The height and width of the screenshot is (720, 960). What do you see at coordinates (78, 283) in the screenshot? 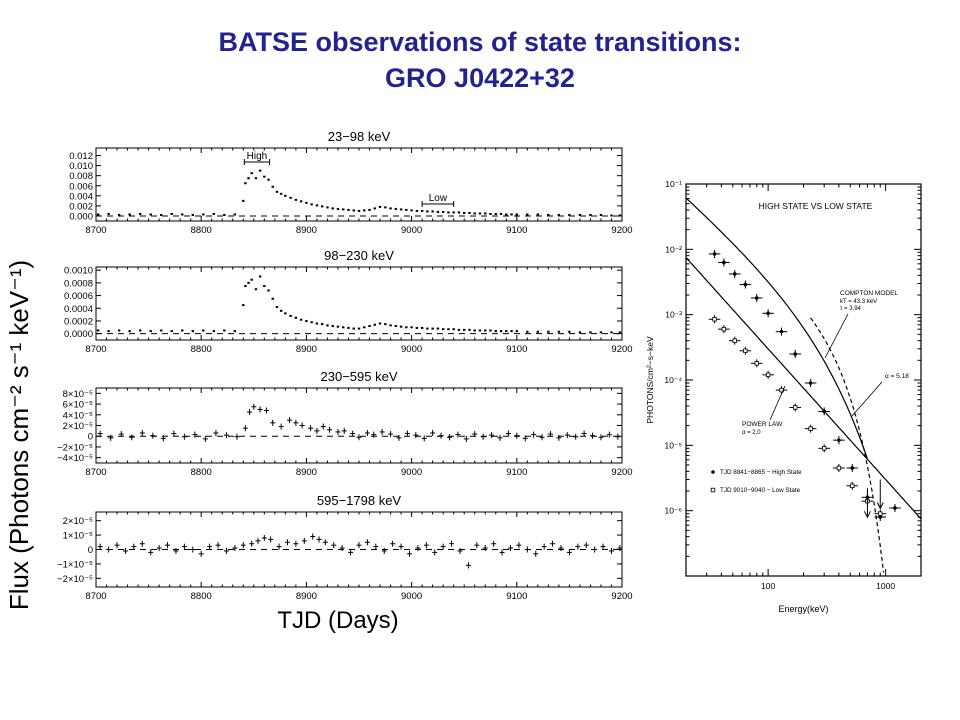
I see `y-tick-label: 0.0008` at bounding box center [78, 283].